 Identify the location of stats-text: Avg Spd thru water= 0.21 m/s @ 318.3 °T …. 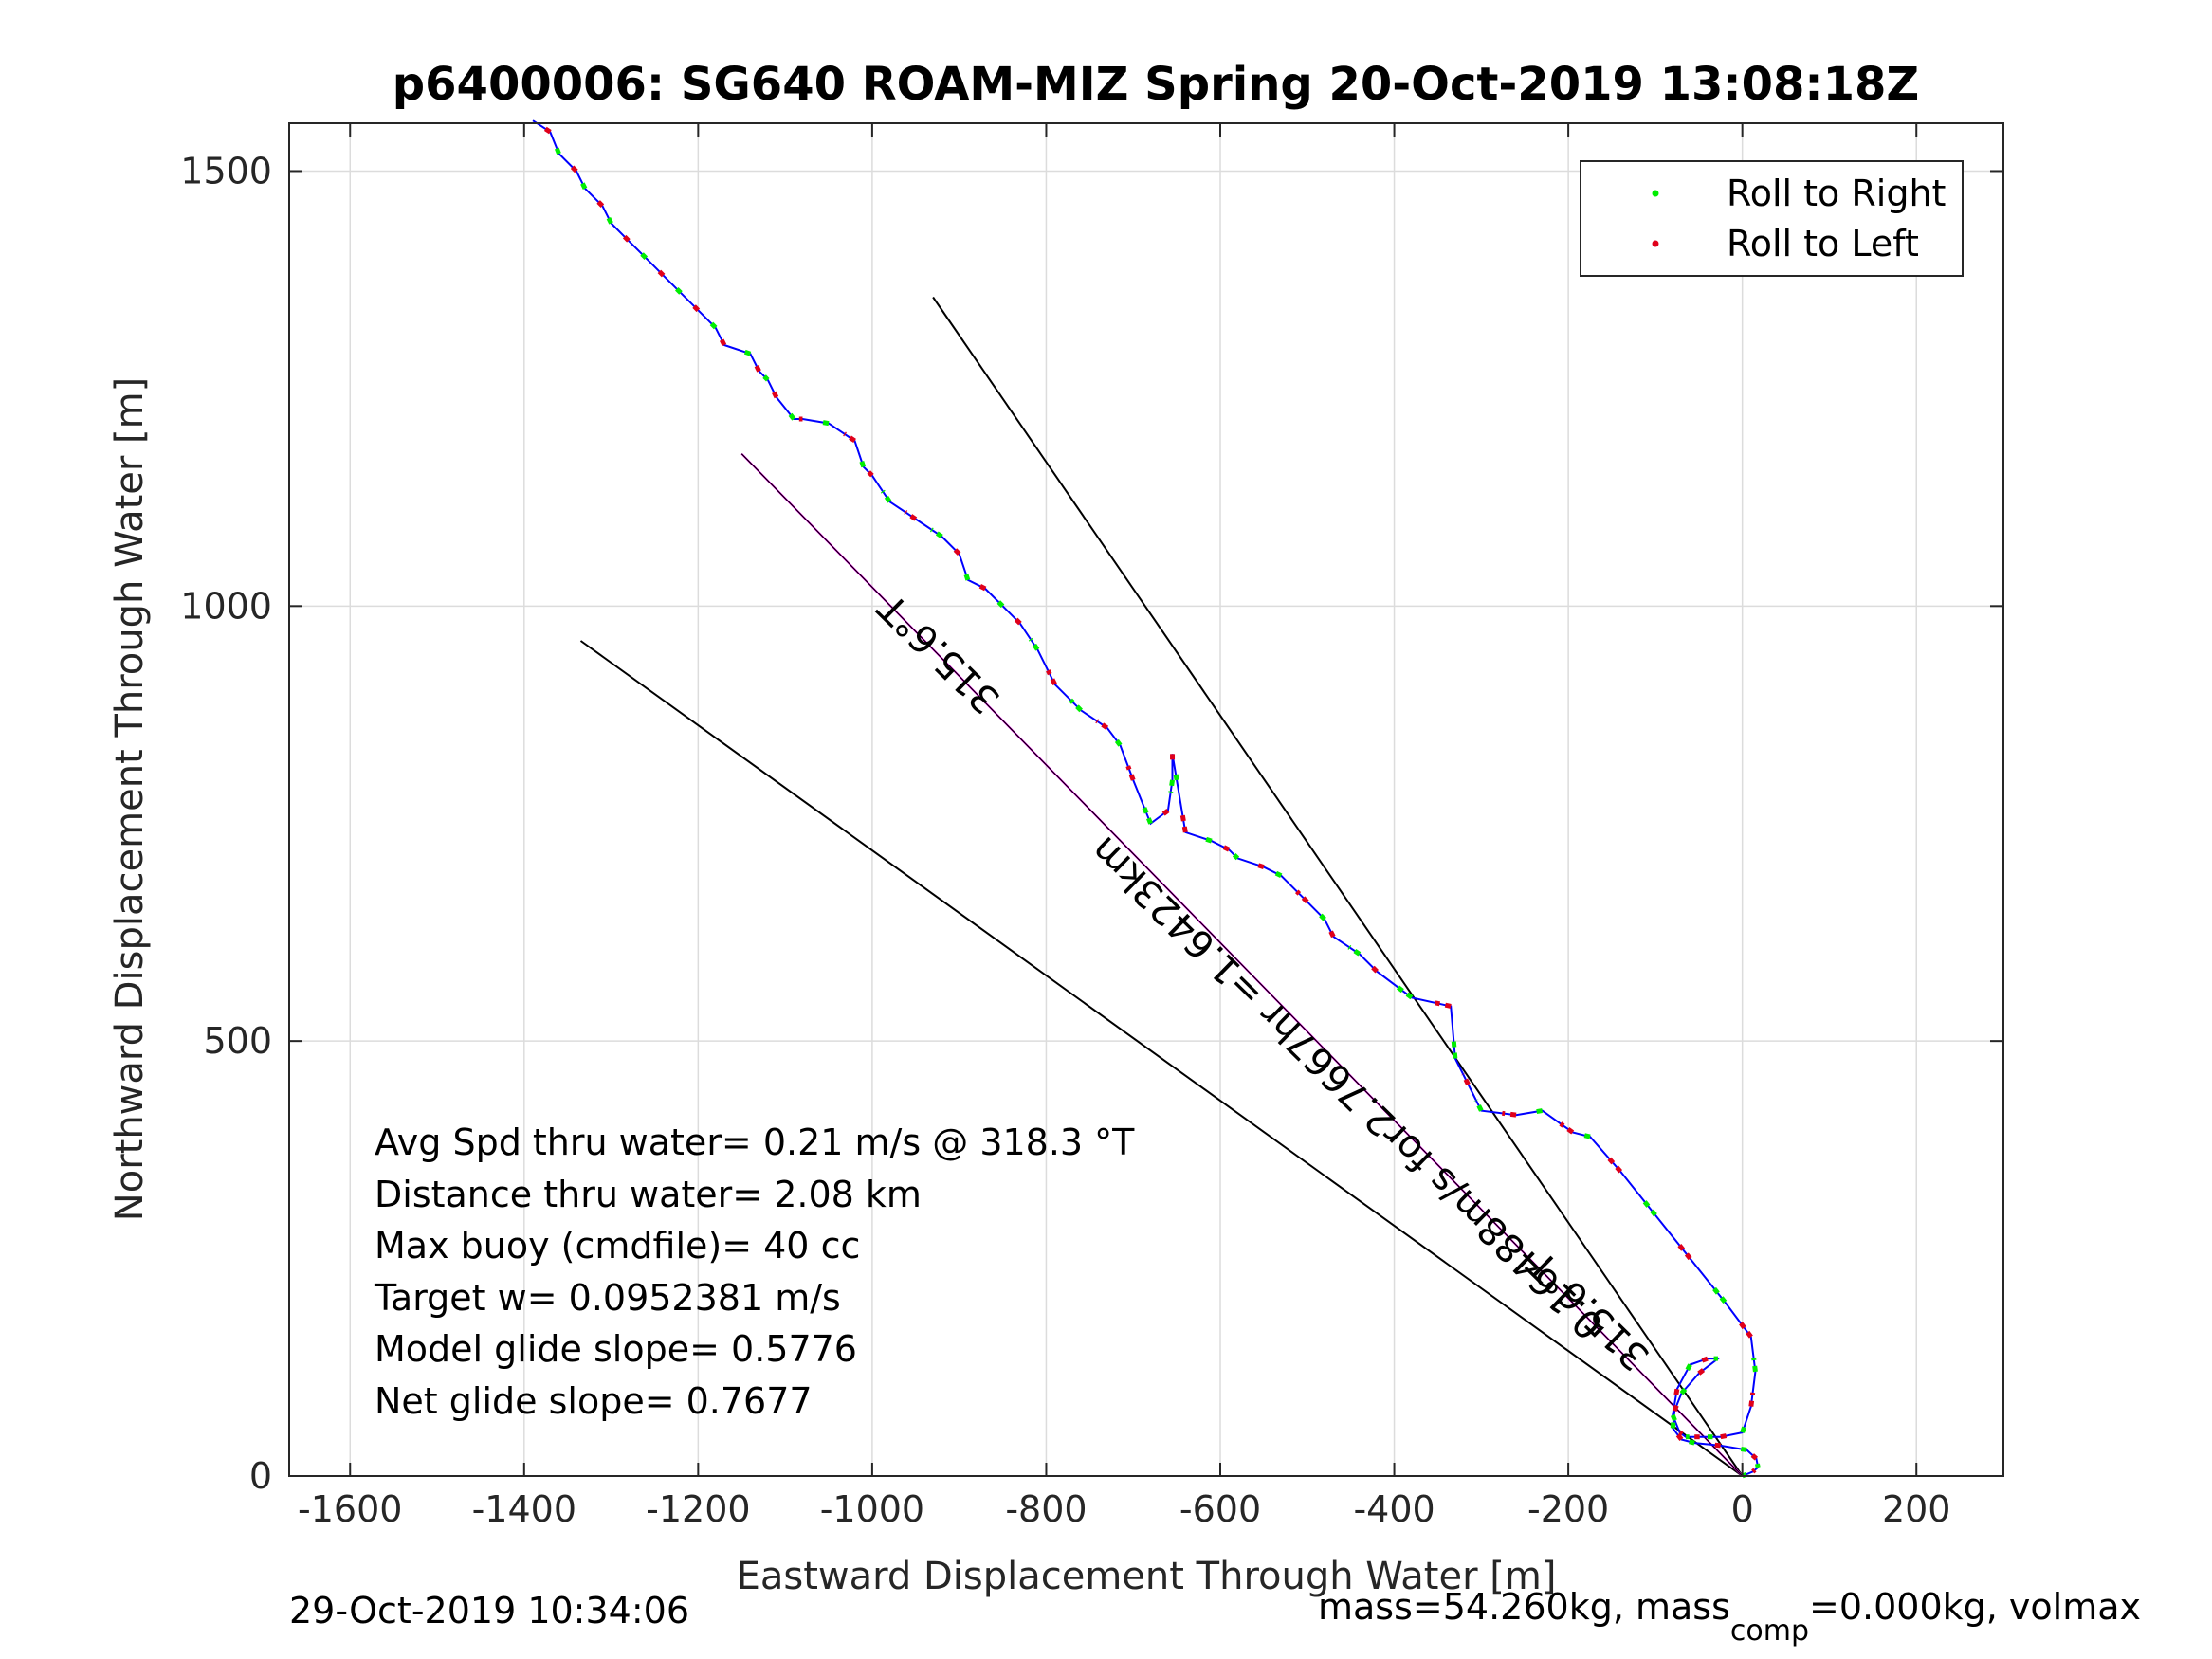
(754, 1271).